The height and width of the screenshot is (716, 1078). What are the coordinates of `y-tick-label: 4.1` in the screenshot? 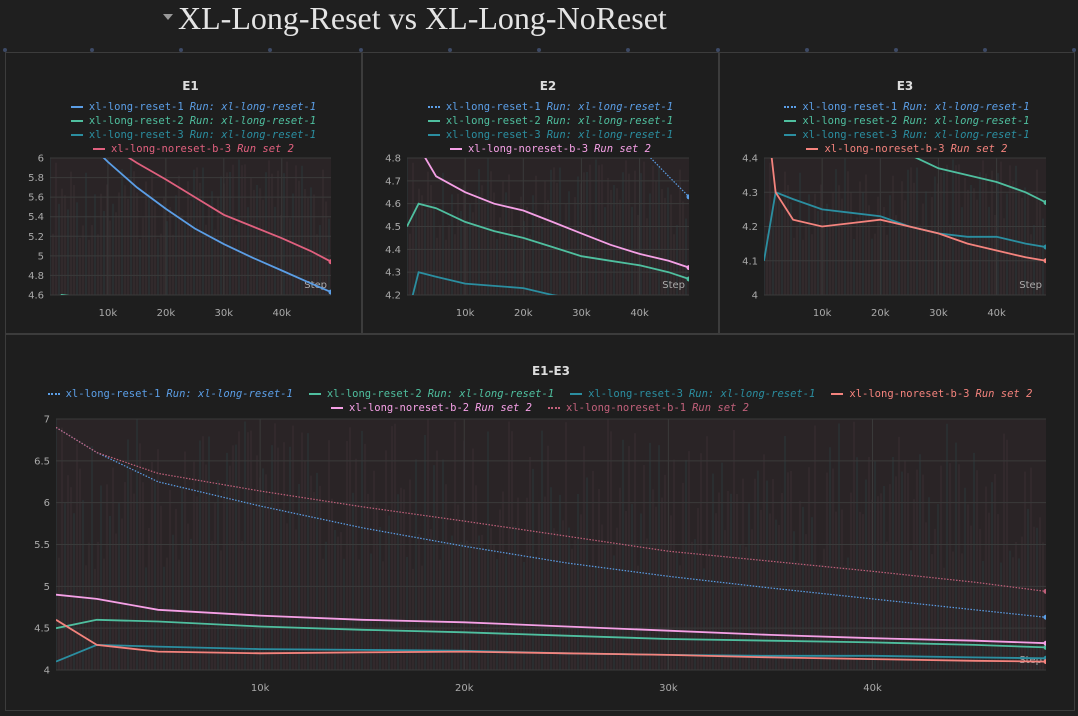 It's located at (750, 261).